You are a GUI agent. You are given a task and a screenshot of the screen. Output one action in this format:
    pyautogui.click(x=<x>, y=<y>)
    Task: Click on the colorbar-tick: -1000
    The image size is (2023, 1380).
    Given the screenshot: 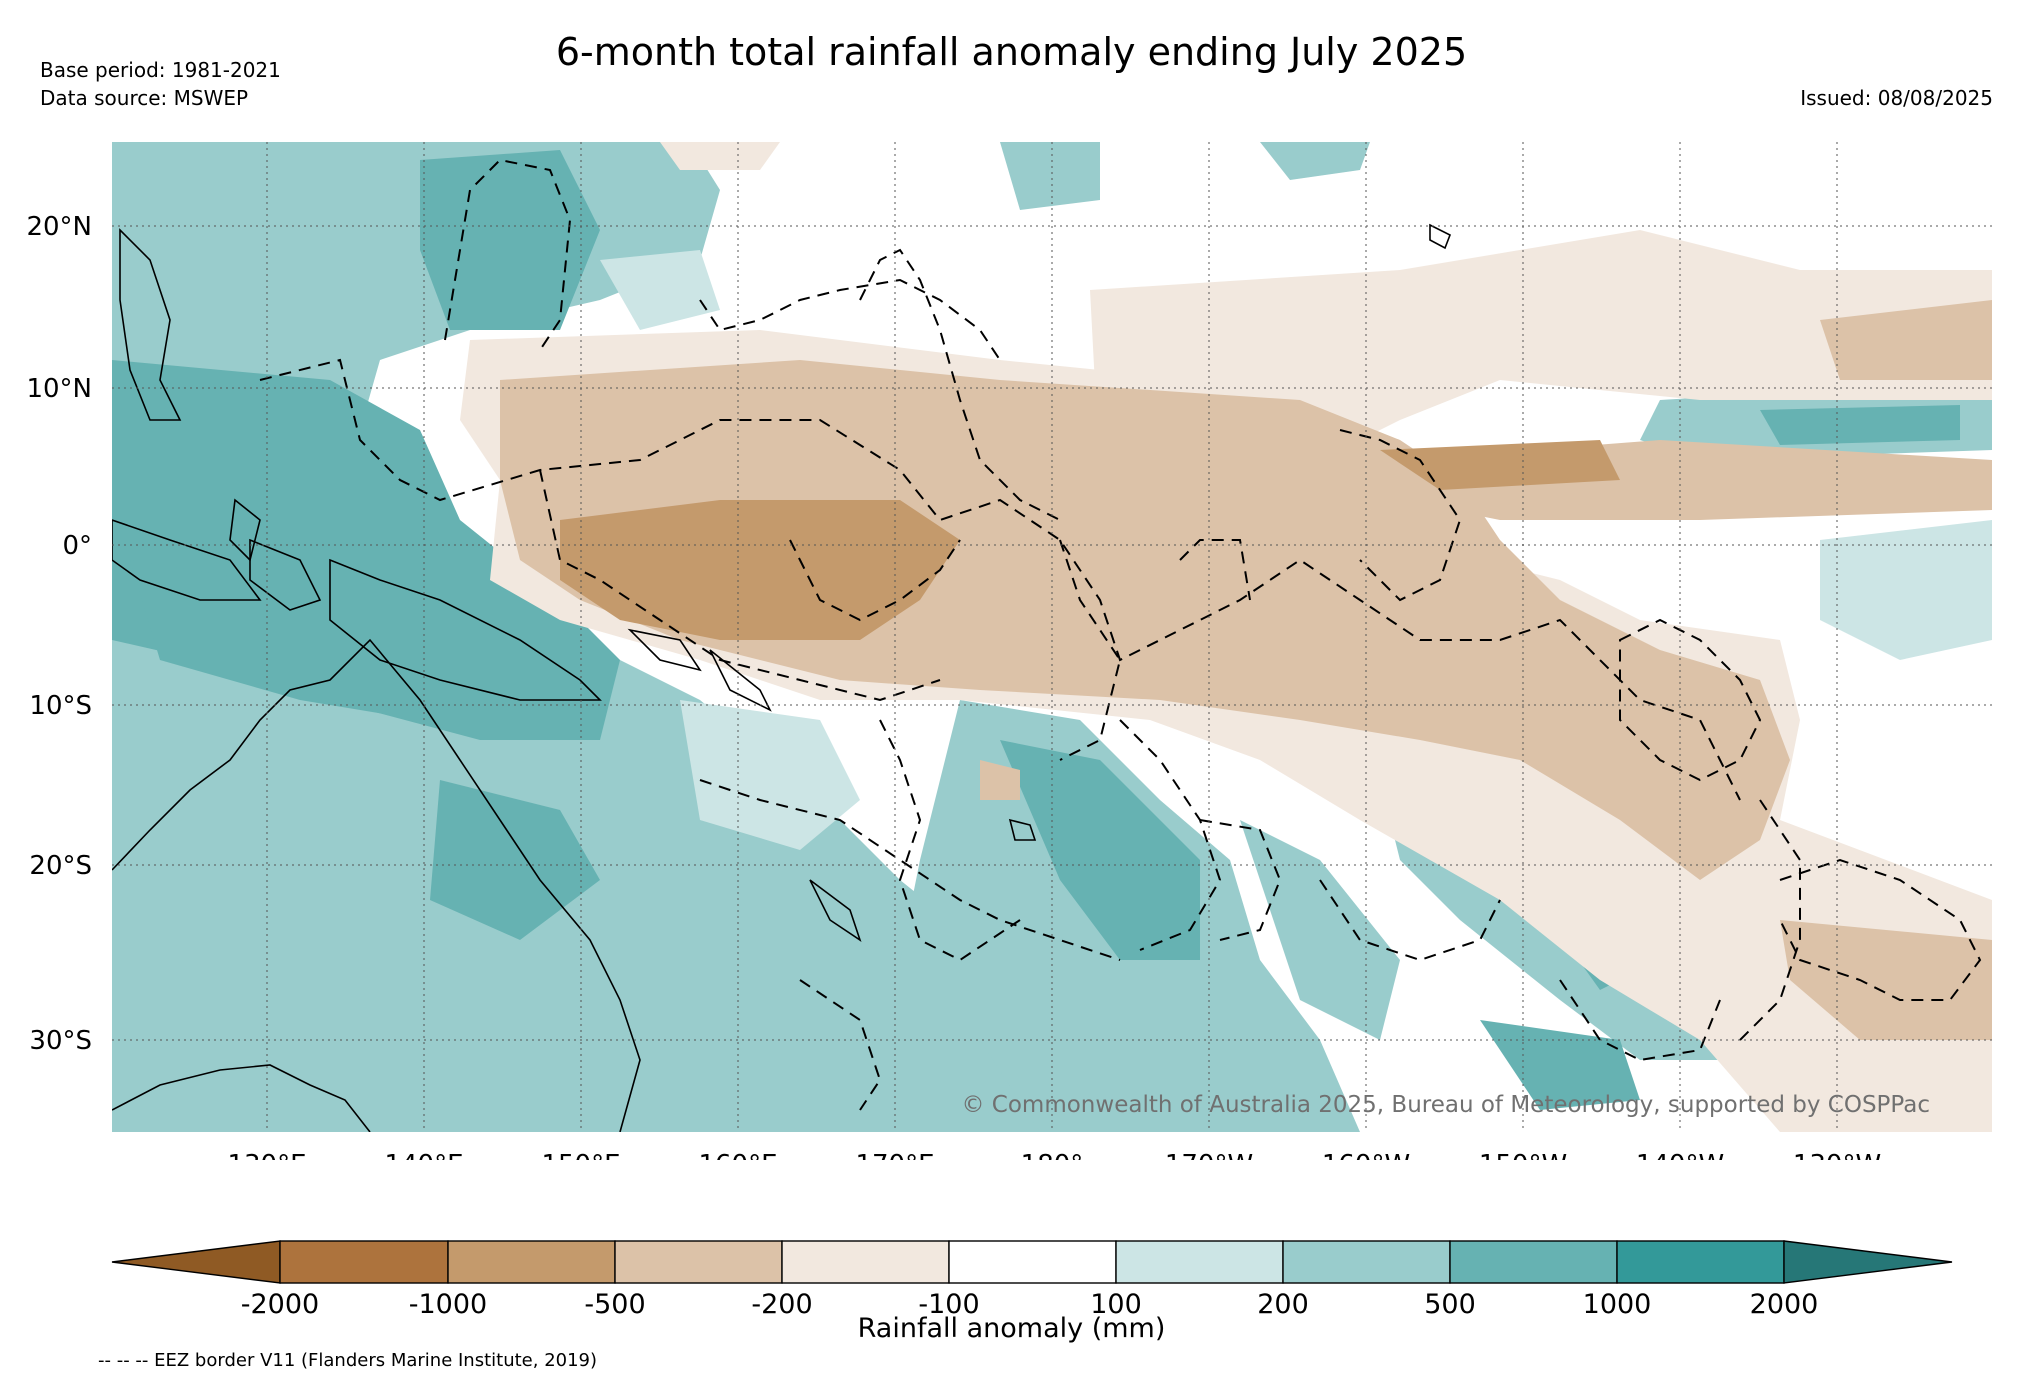 What is the action you would take?
    pyautogui.click(x=448, y=1304)
    